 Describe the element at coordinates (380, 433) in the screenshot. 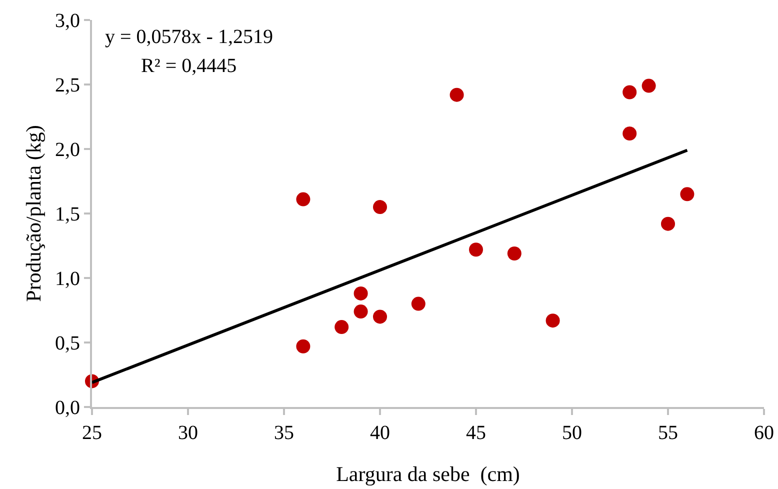

I see `x-tick-label: 40` at that location.